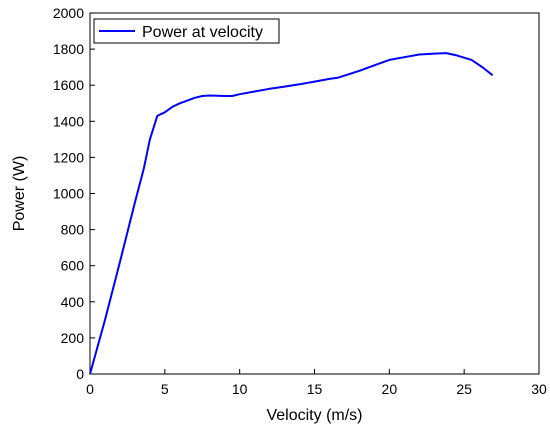 The height and width of the screenshot is (432, 550). Describe the element at coordinates (73, 230) in the screenshot. I see `y-tick-label: 800` at that location.